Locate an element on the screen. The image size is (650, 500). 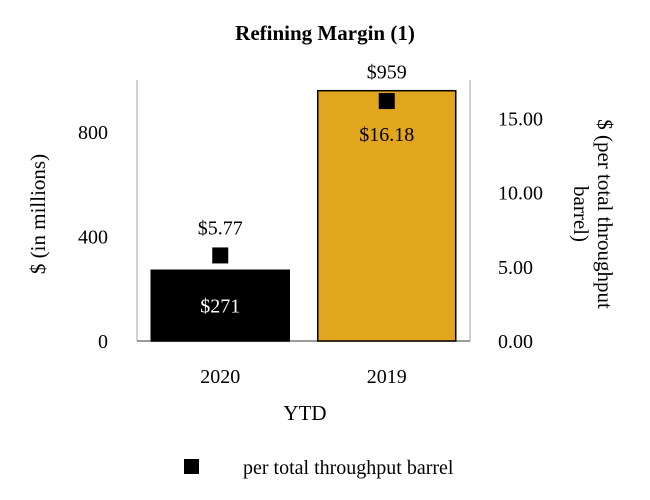
y2-axis-label-line2: barrel) is located at coordinates (581, 214).